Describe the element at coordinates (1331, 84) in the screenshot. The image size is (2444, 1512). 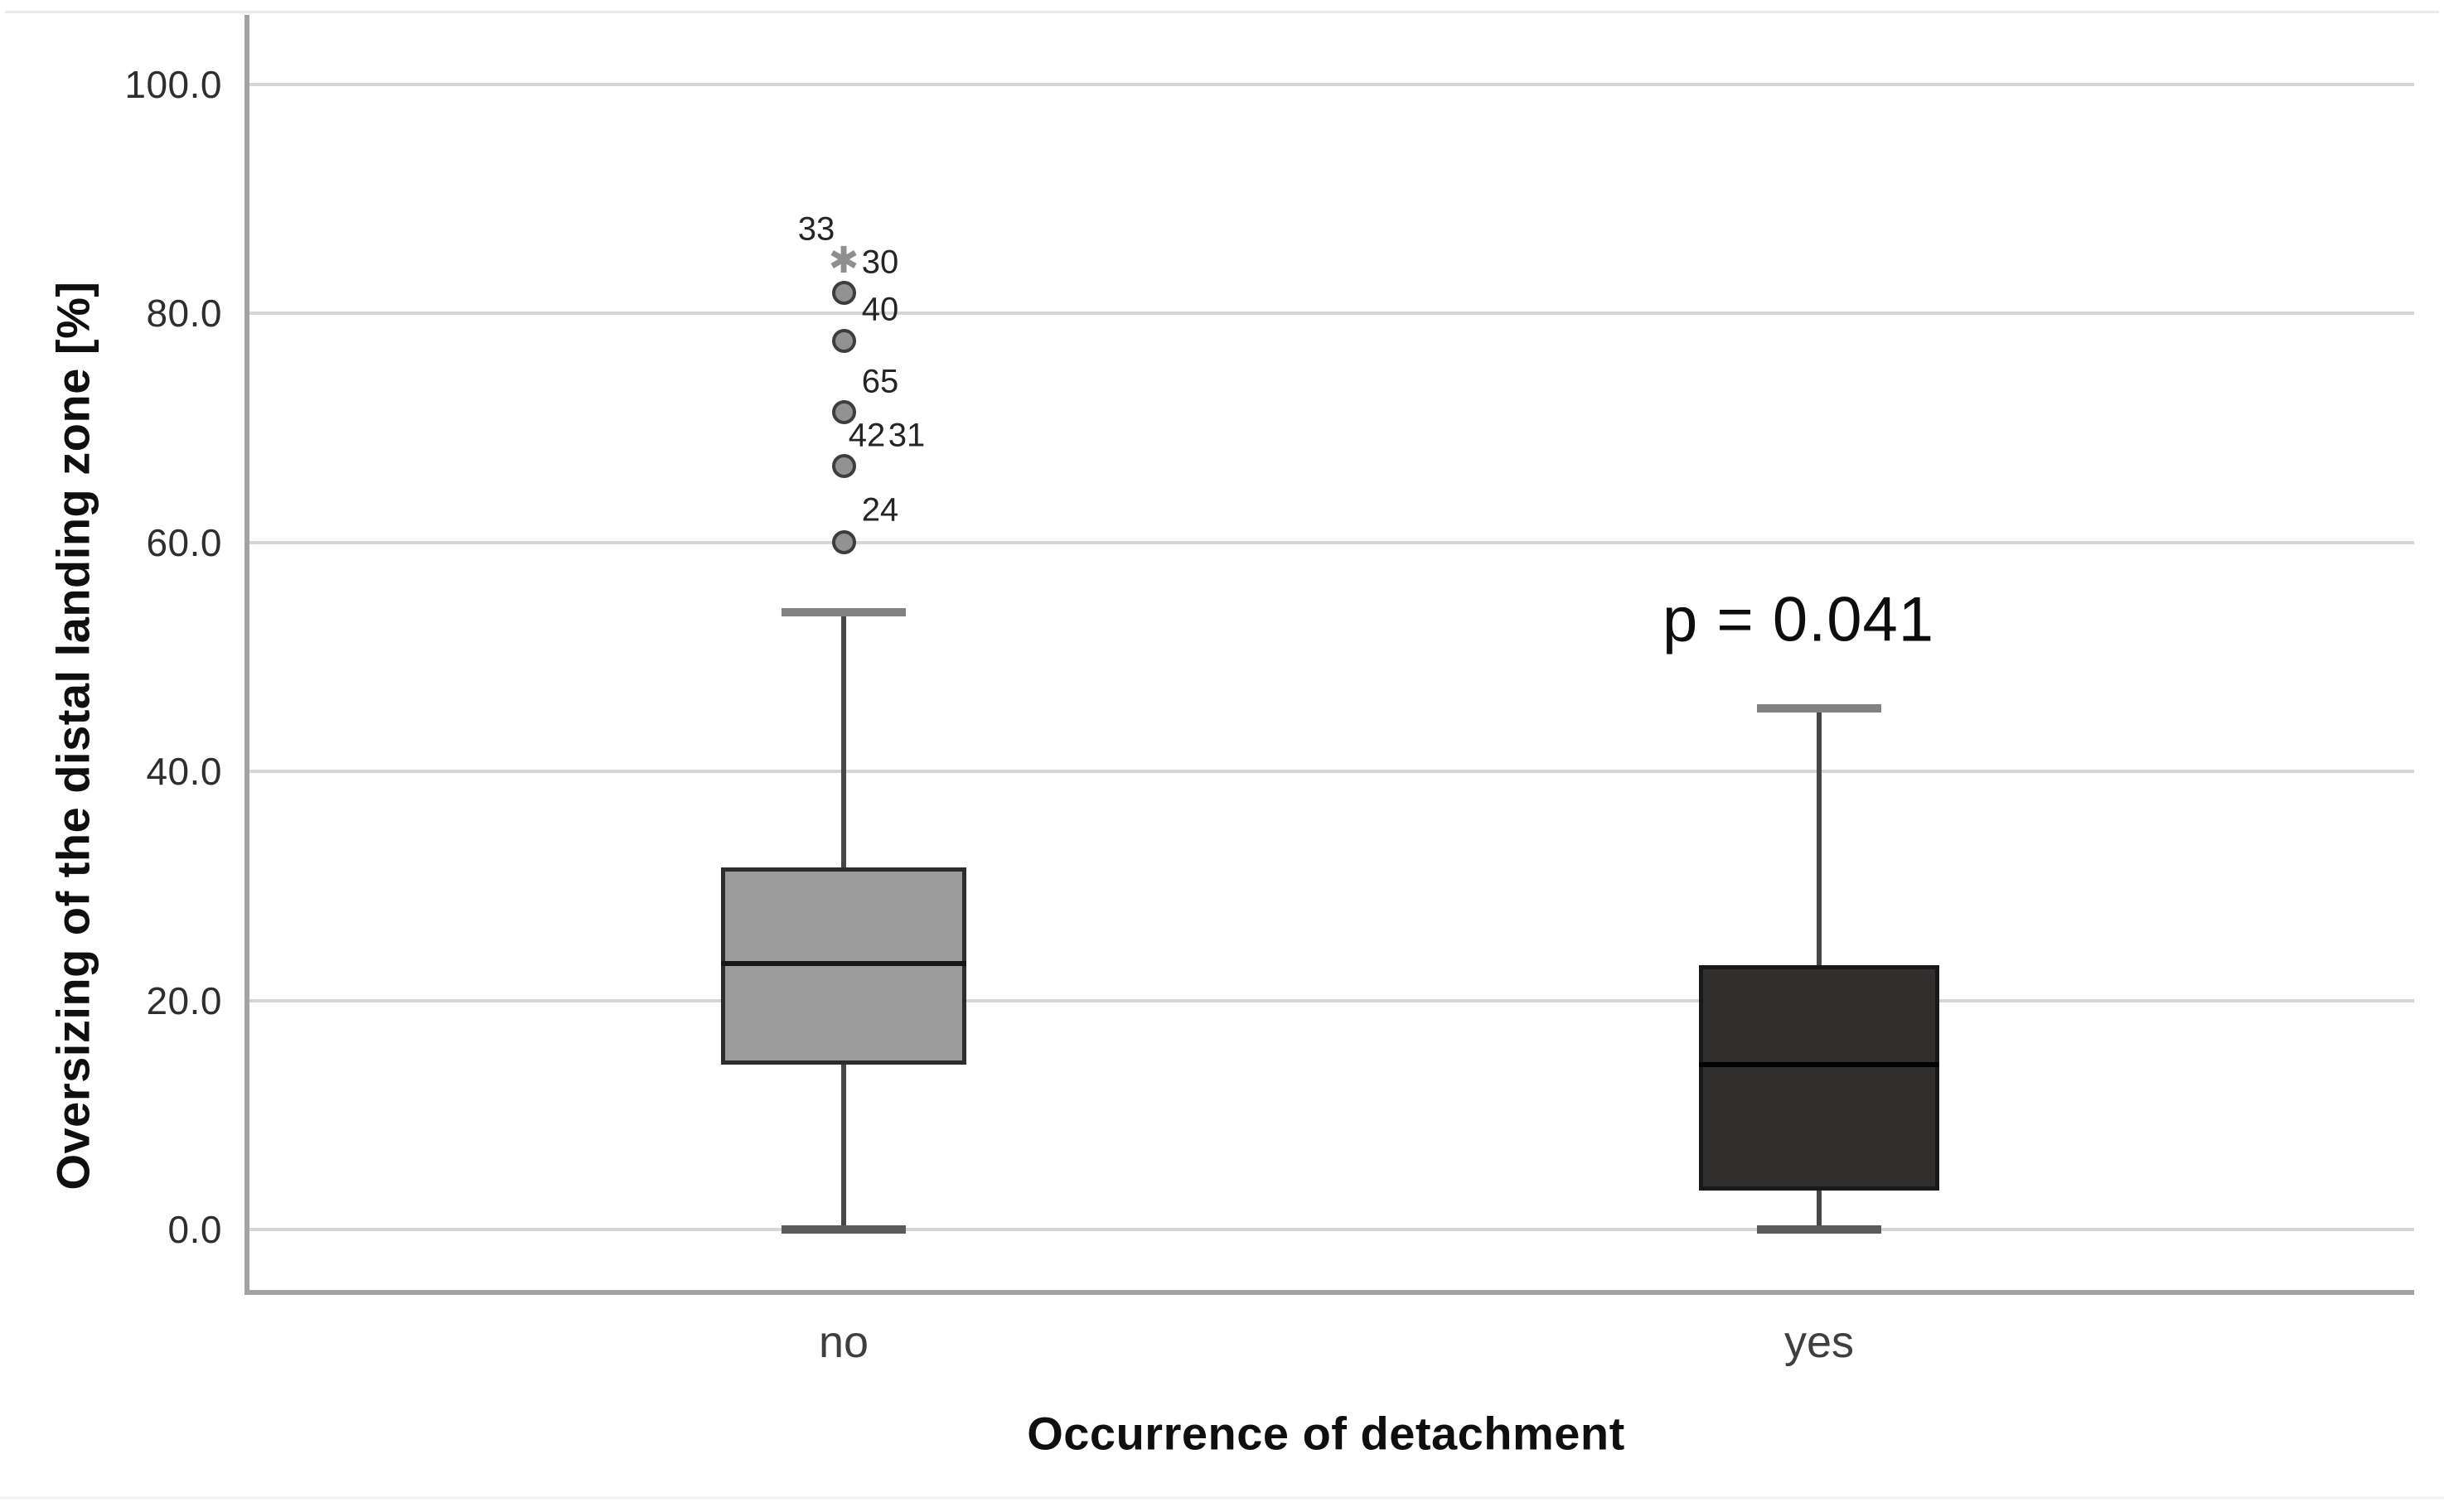
I see `gridline-100.0` at that location.